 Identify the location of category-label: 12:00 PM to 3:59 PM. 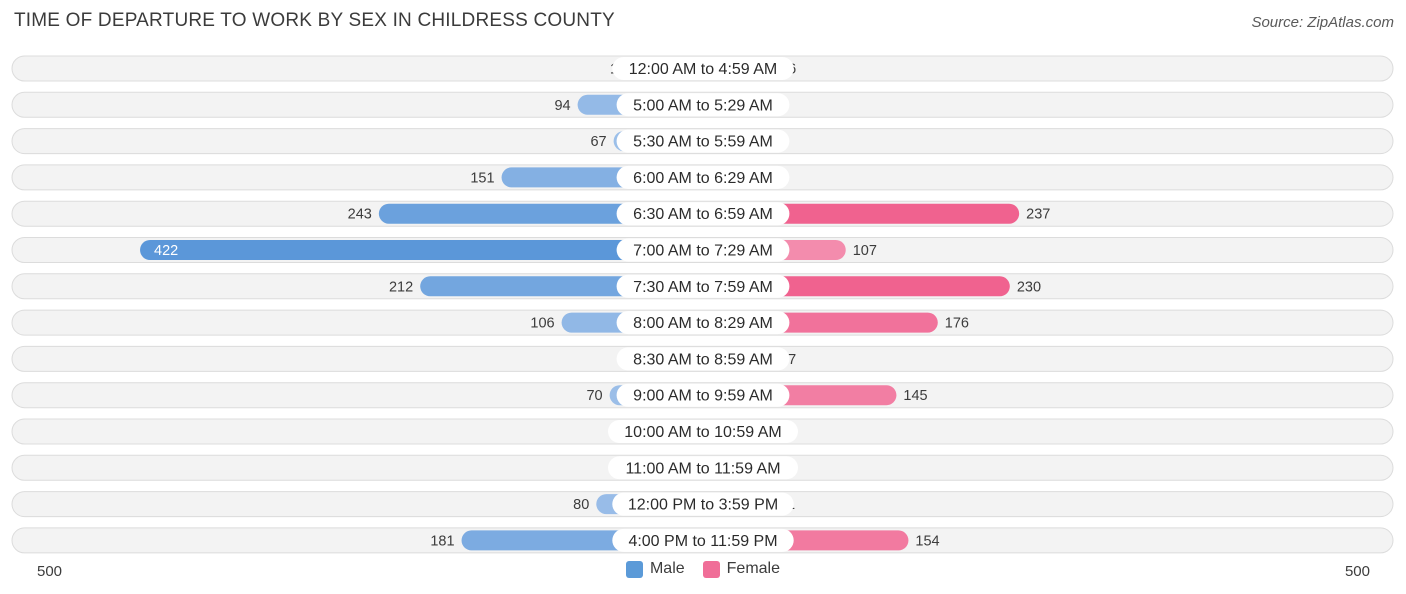
(703, 505).